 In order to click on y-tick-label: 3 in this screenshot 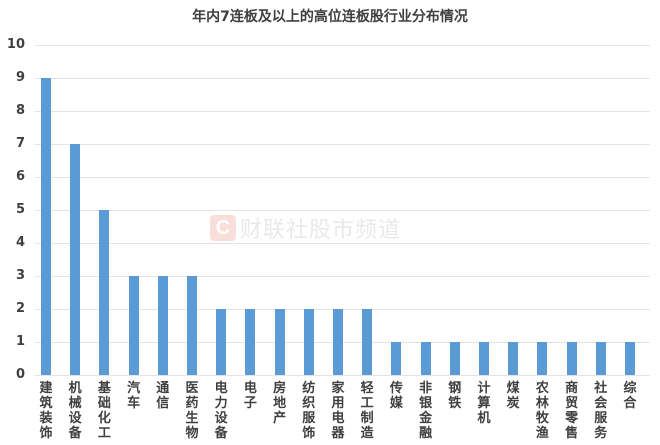, I will do `click(20, 275)`.